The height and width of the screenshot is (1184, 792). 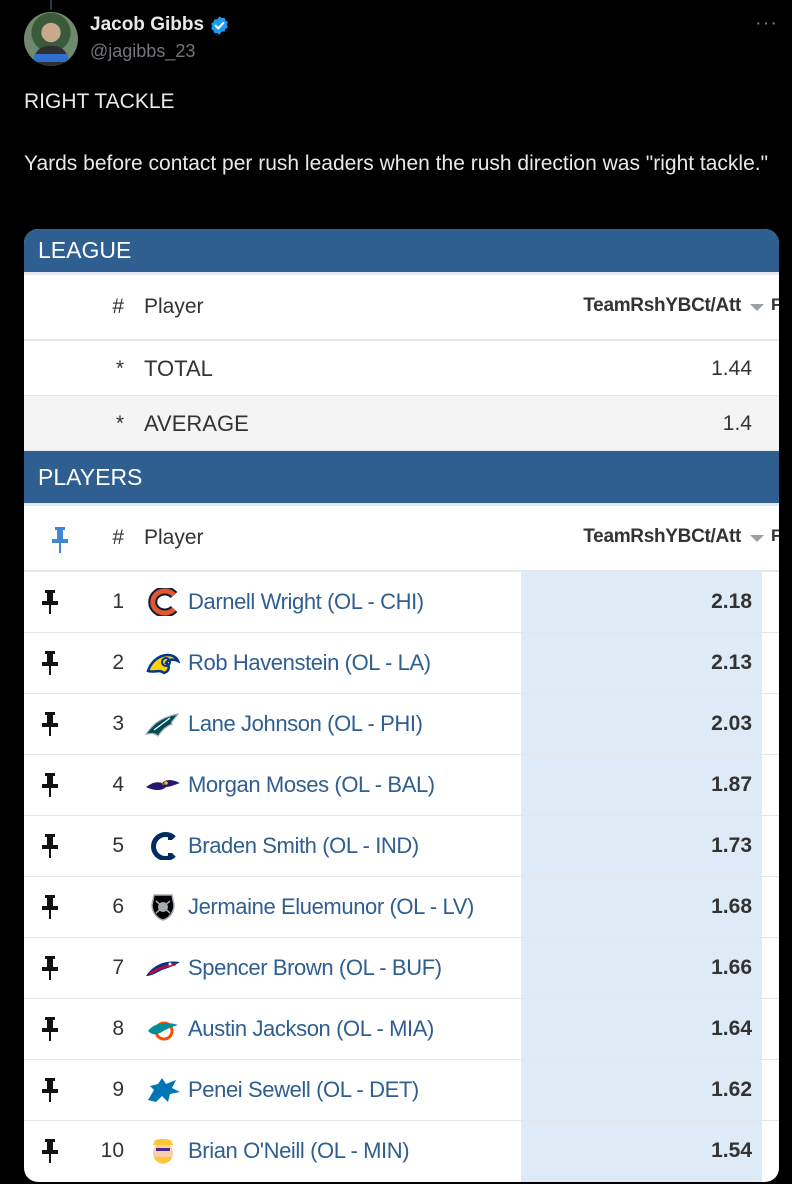 I want to click on player-name-link: Lane Johnson (OL - PHI), so click(x=305, y=723).